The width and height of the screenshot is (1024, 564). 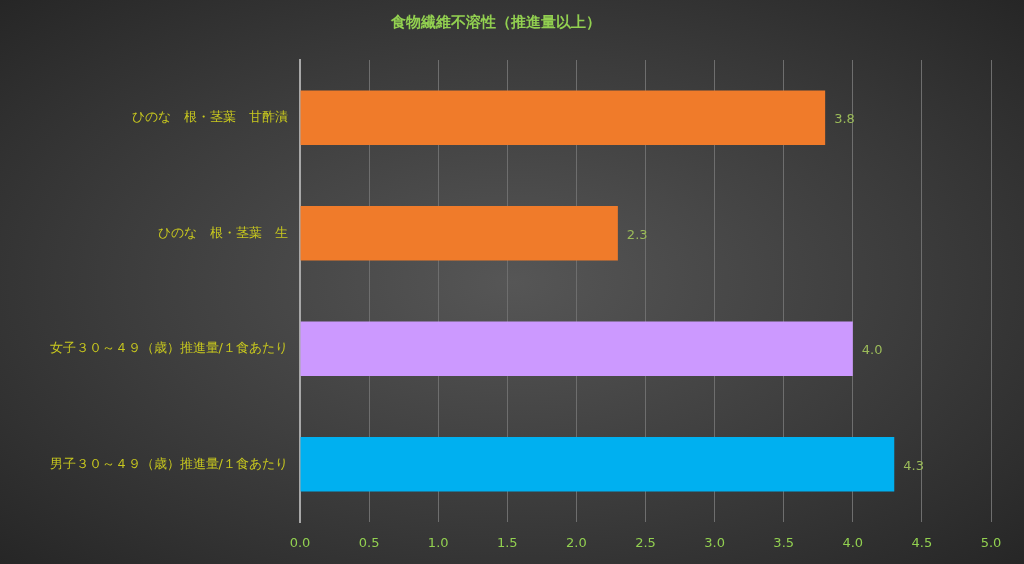 I want to click on chart-title: 食物繊維不溶性（推進量以上）, so click(x=495, y=21).